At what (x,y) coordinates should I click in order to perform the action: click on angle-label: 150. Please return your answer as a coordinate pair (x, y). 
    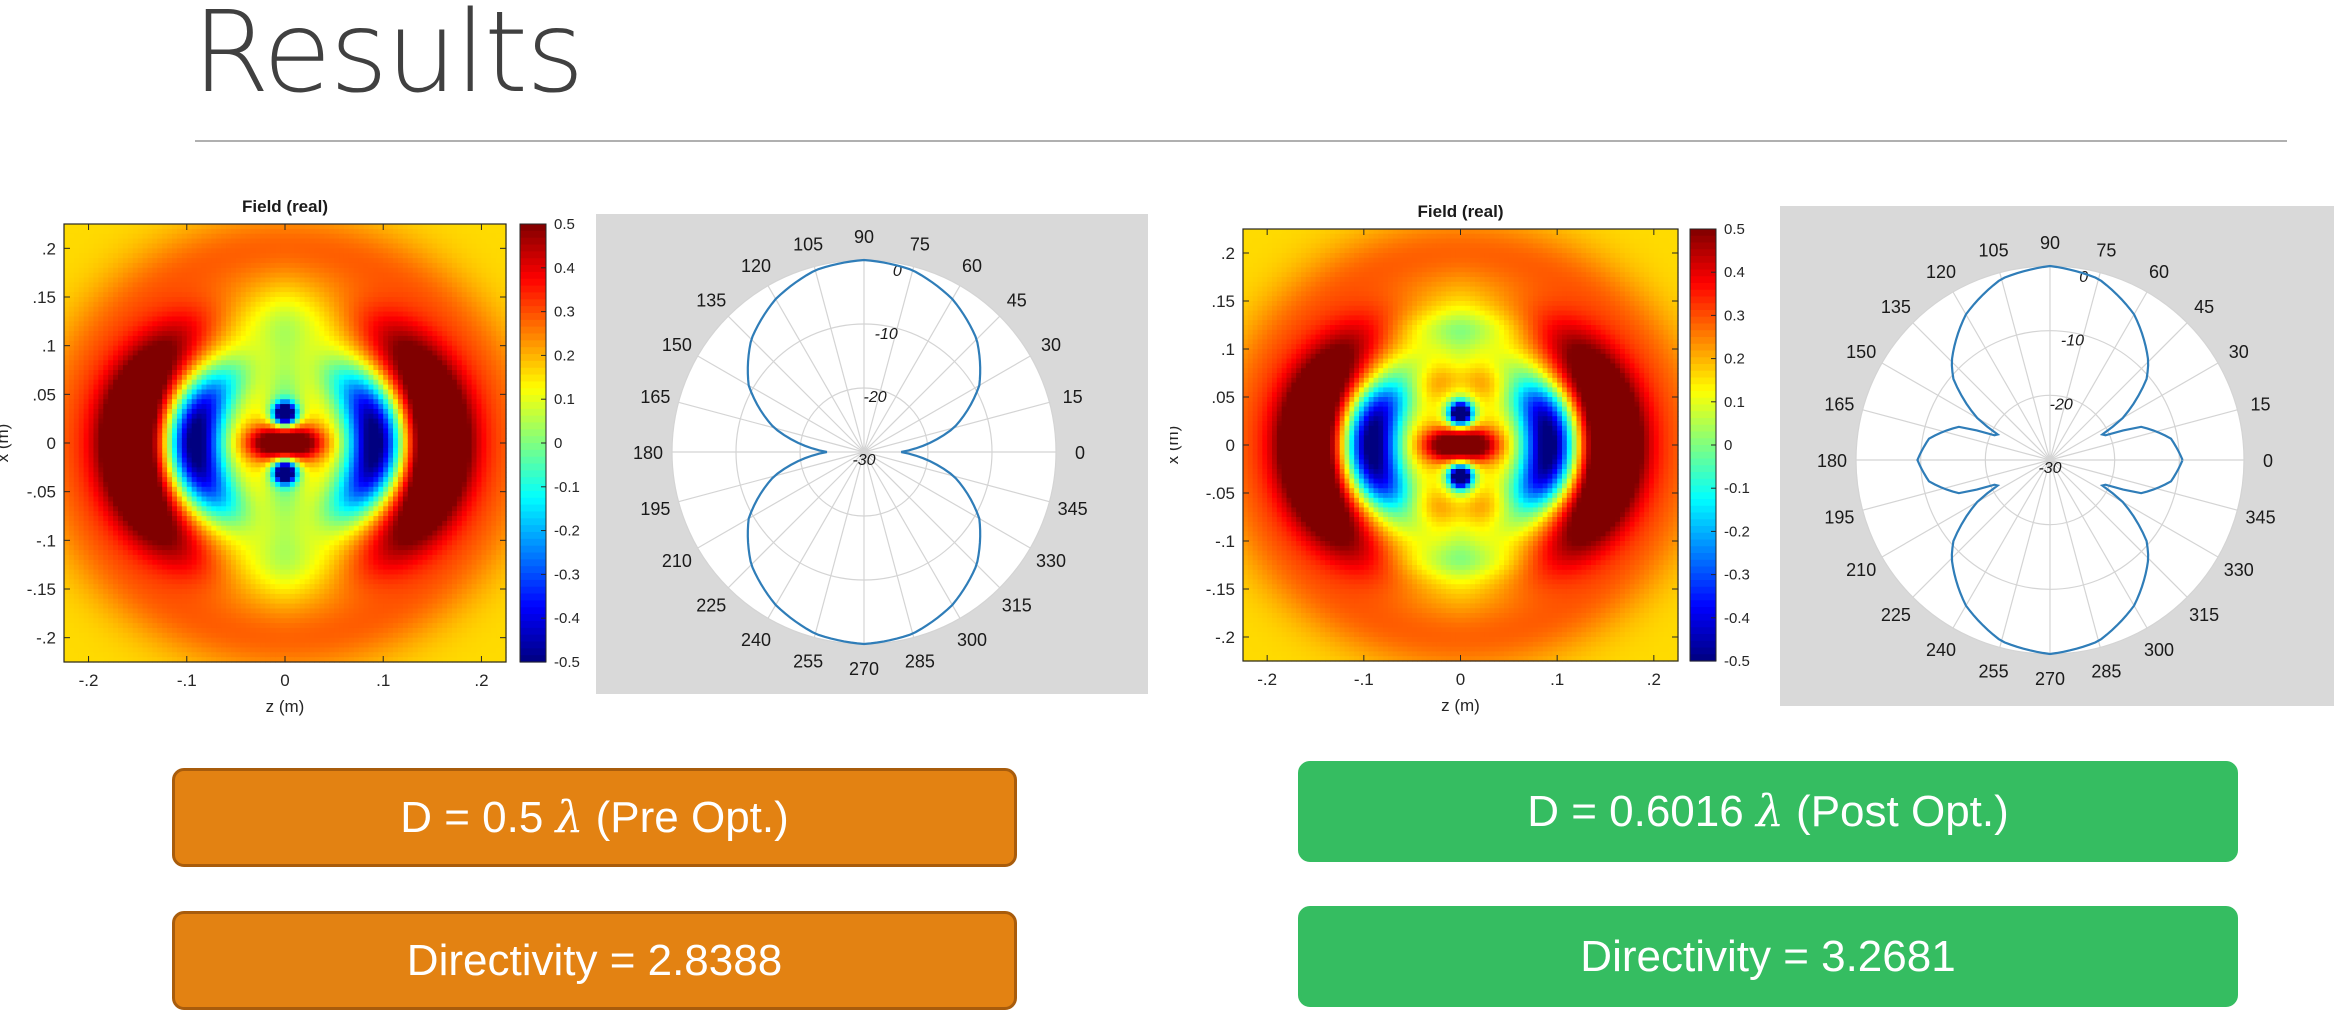
    Looking at the image, I should click on (677, 345).